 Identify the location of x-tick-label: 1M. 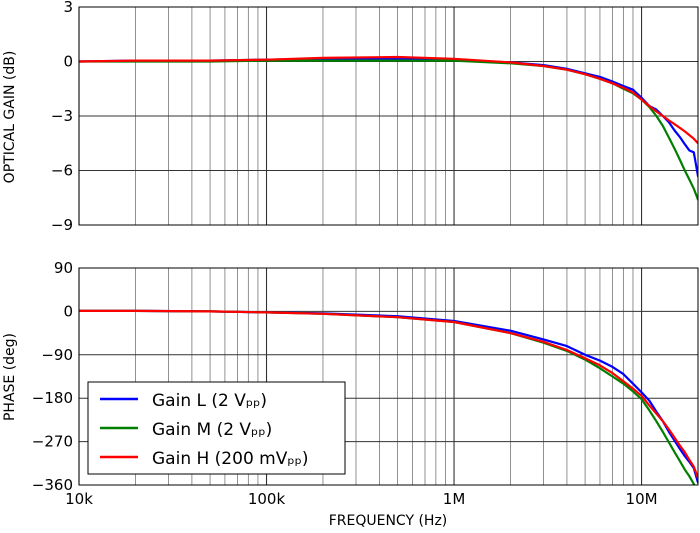
(454, 499).